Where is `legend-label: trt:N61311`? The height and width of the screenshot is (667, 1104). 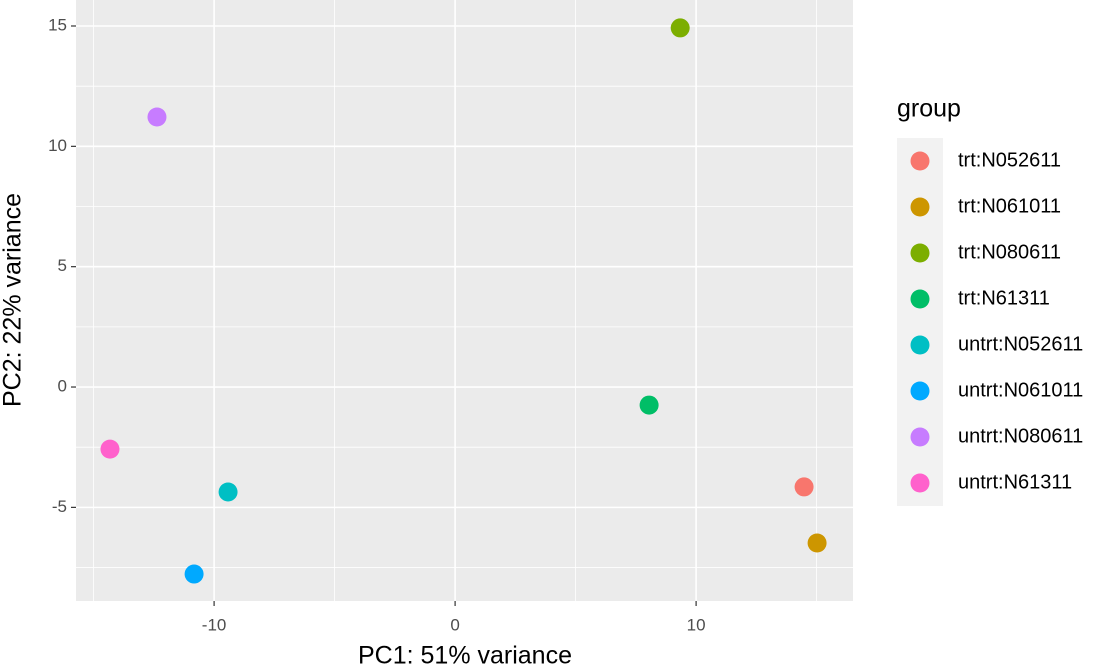 legend-label: trt:N61311 is located at coordinates (1004, 298).